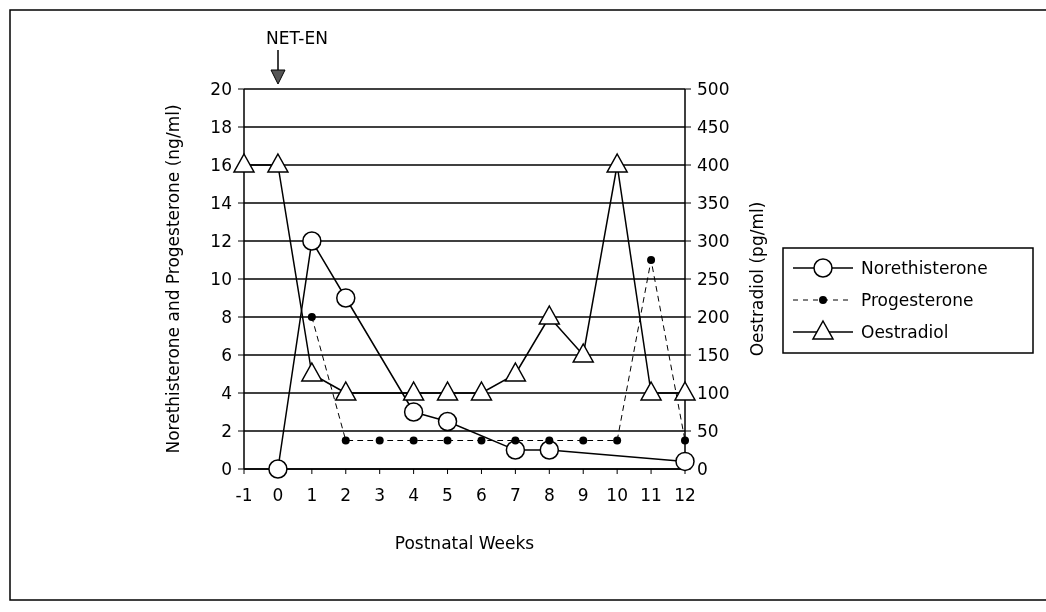 This screenshot has width=1046, height=612. Describe the element at coordinates (713, 164) in the screenshot. I see `y2-tick-label: 400` at that location.